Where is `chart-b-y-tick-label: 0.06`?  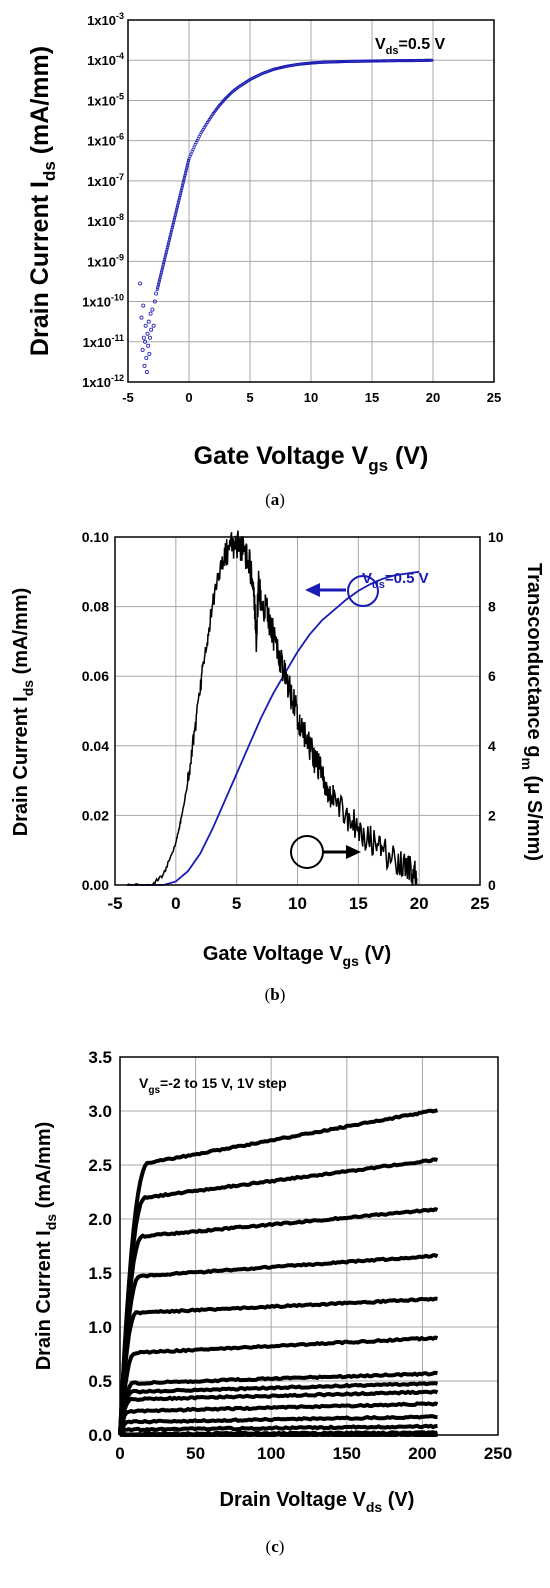 chart-b-y-tick-label: 0.06 is located at coordinates (95, 676).